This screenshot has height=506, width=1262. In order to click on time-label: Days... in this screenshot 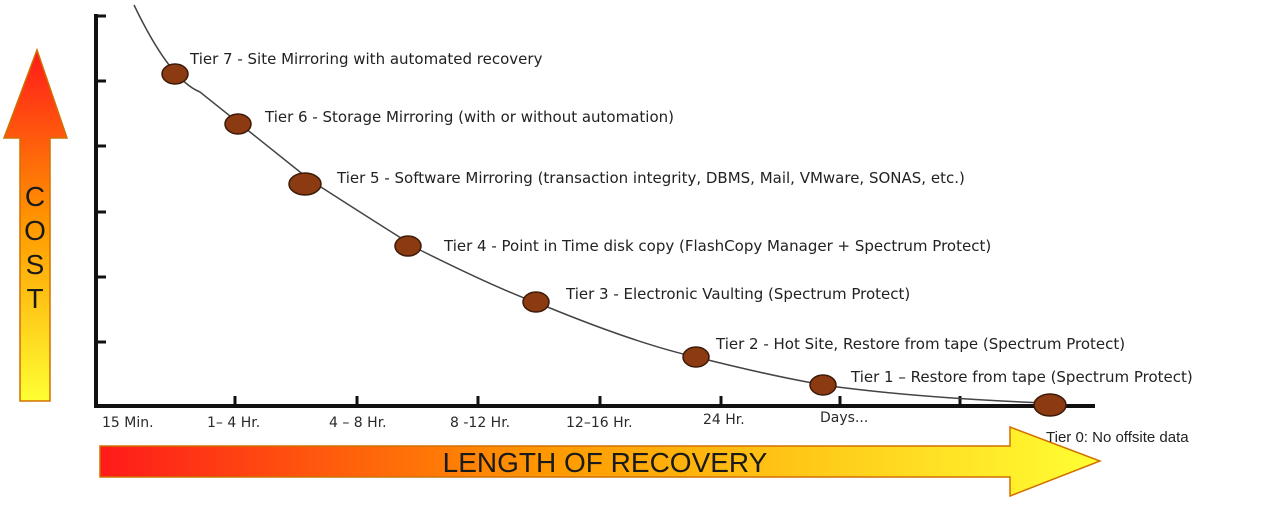, I will do `click(844, 418)`.